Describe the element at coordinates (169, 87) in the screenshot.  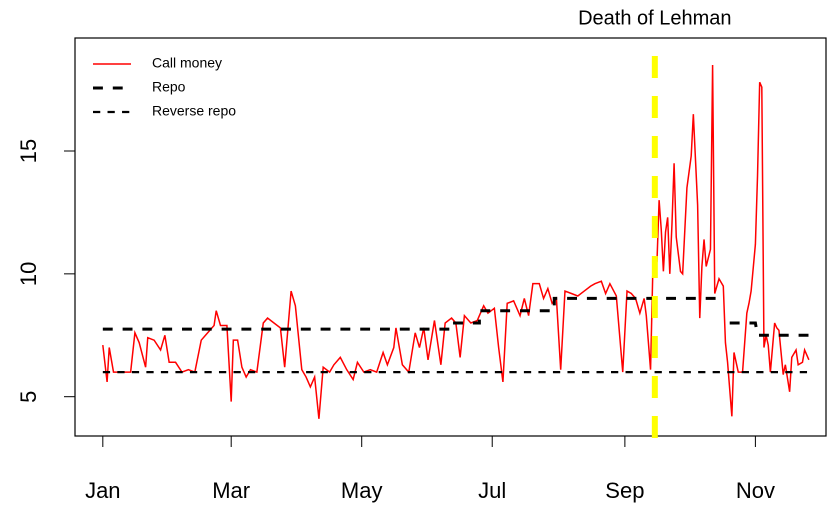
I see `legend-label: Repo` at that location.